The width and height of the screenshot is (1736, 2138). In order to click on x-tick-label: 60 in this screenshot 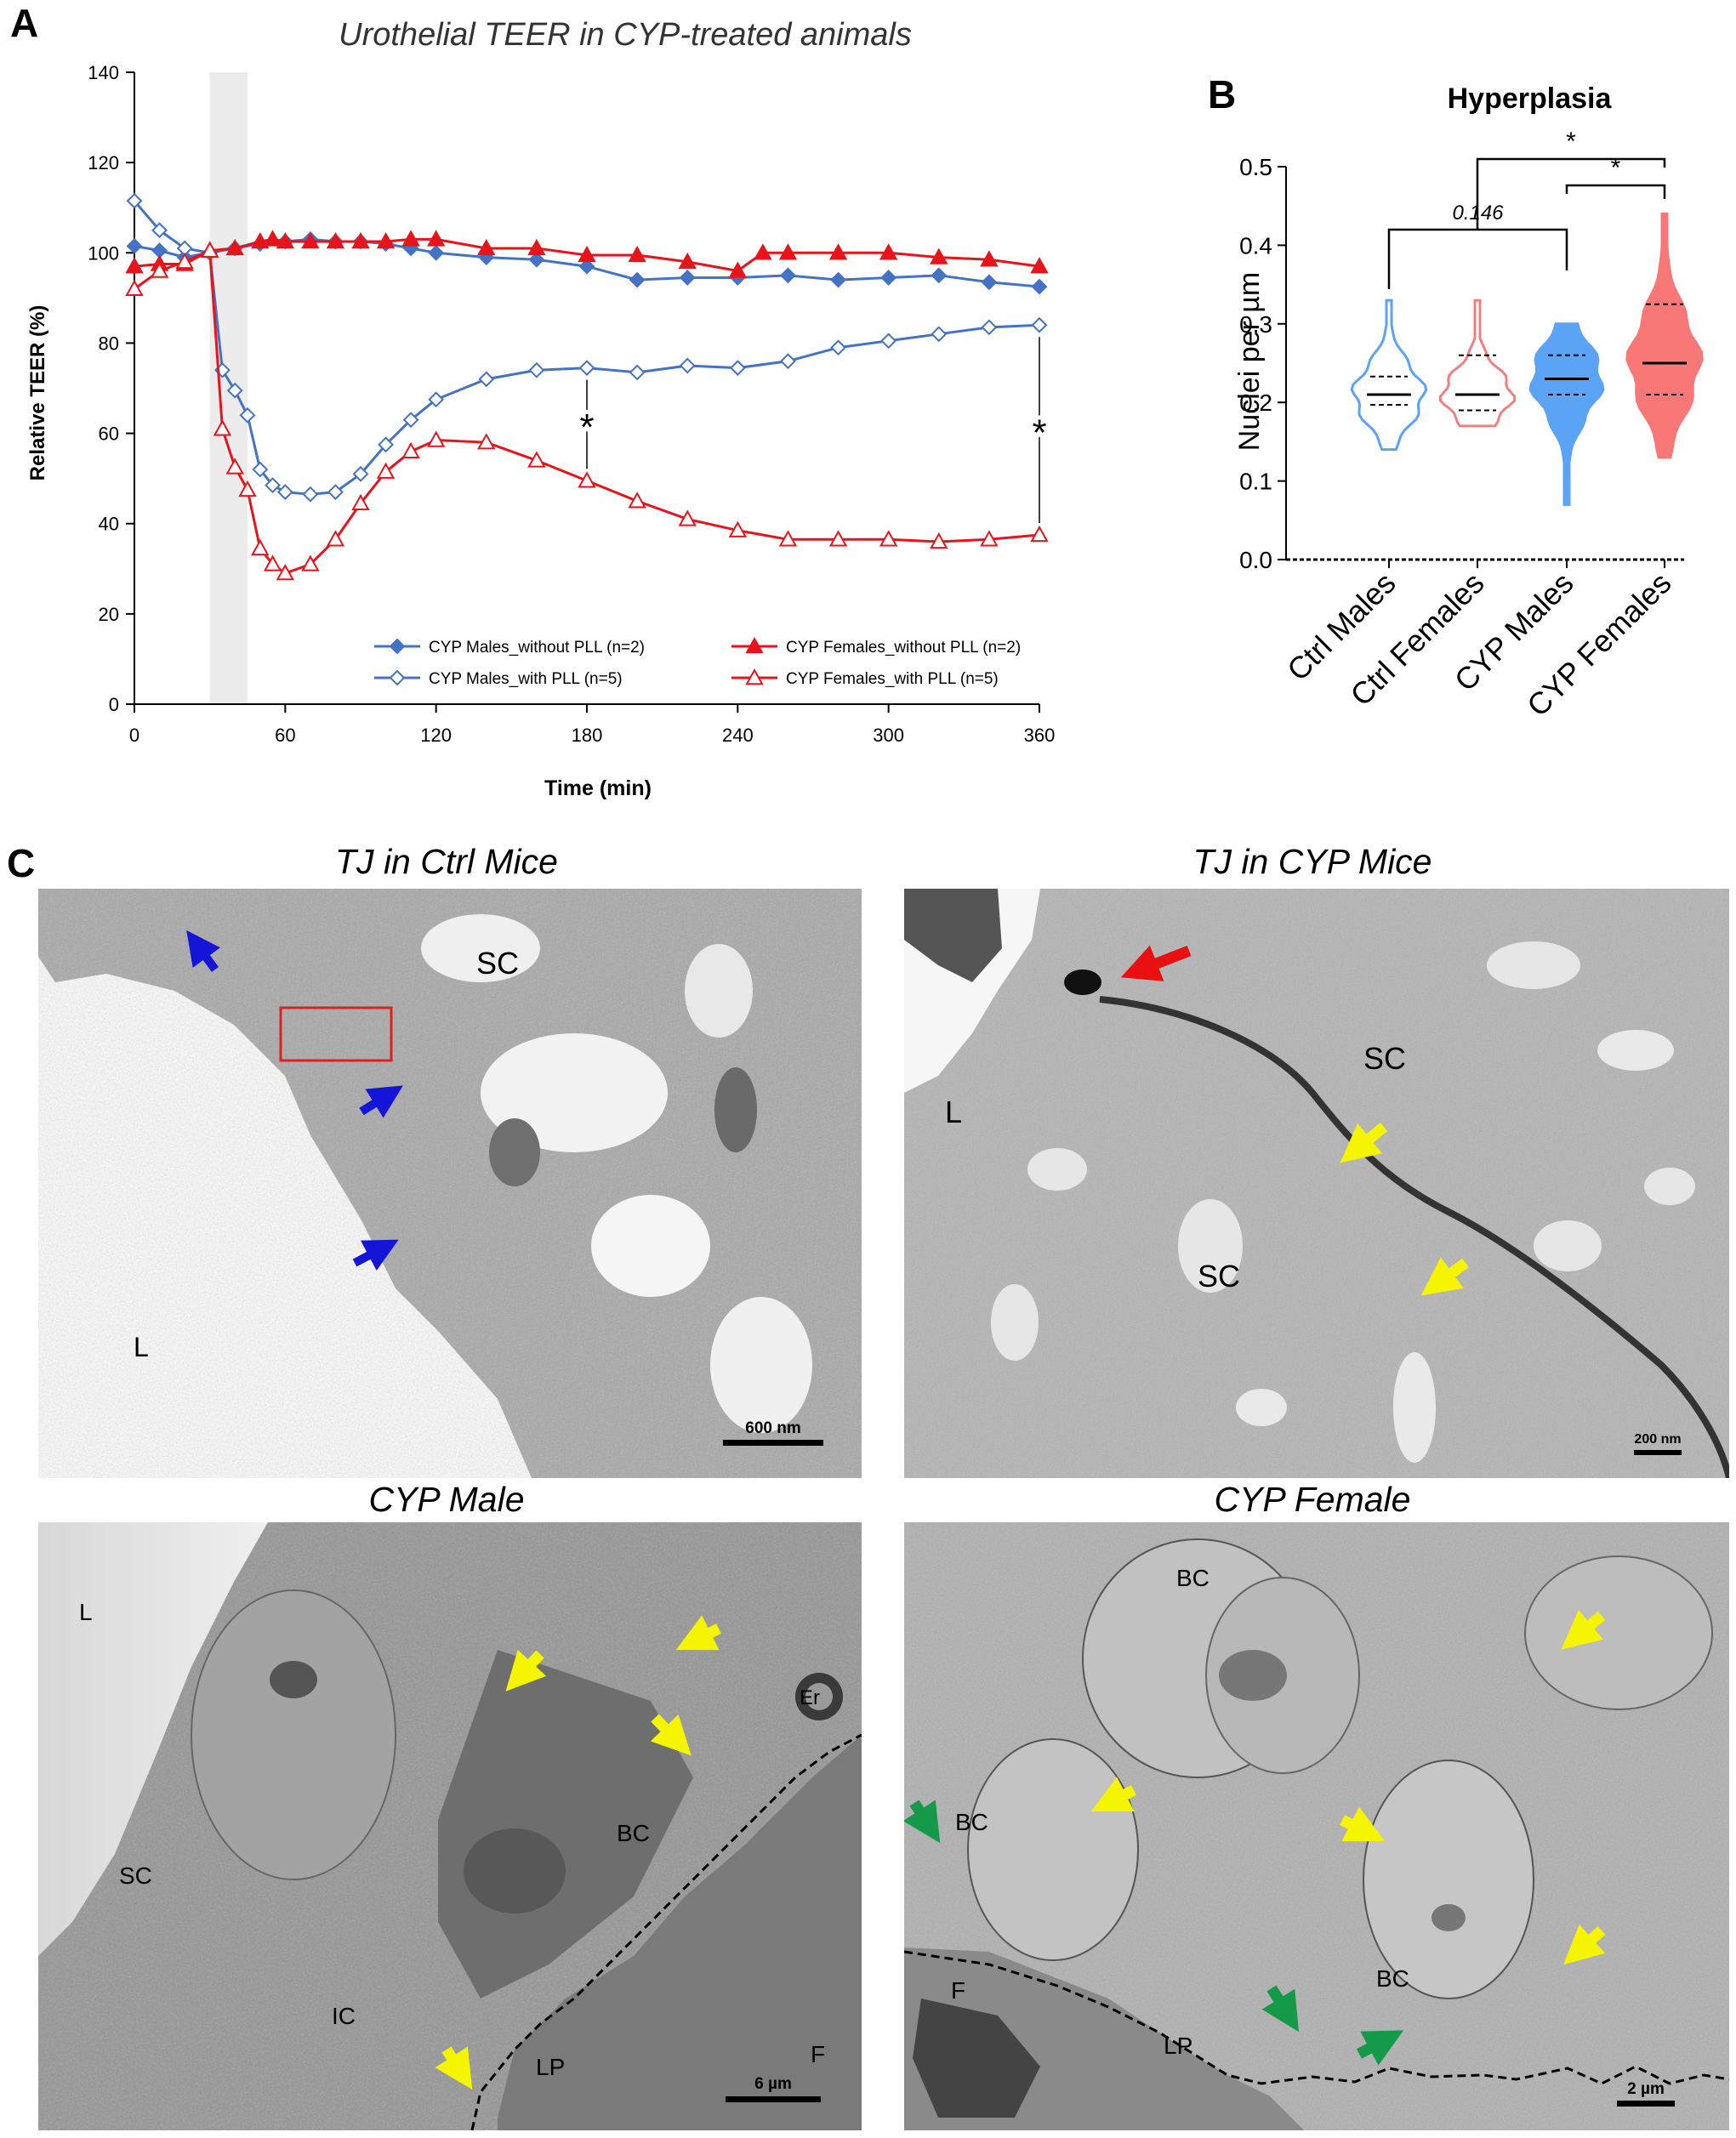, I will do `click(285, 736)`.